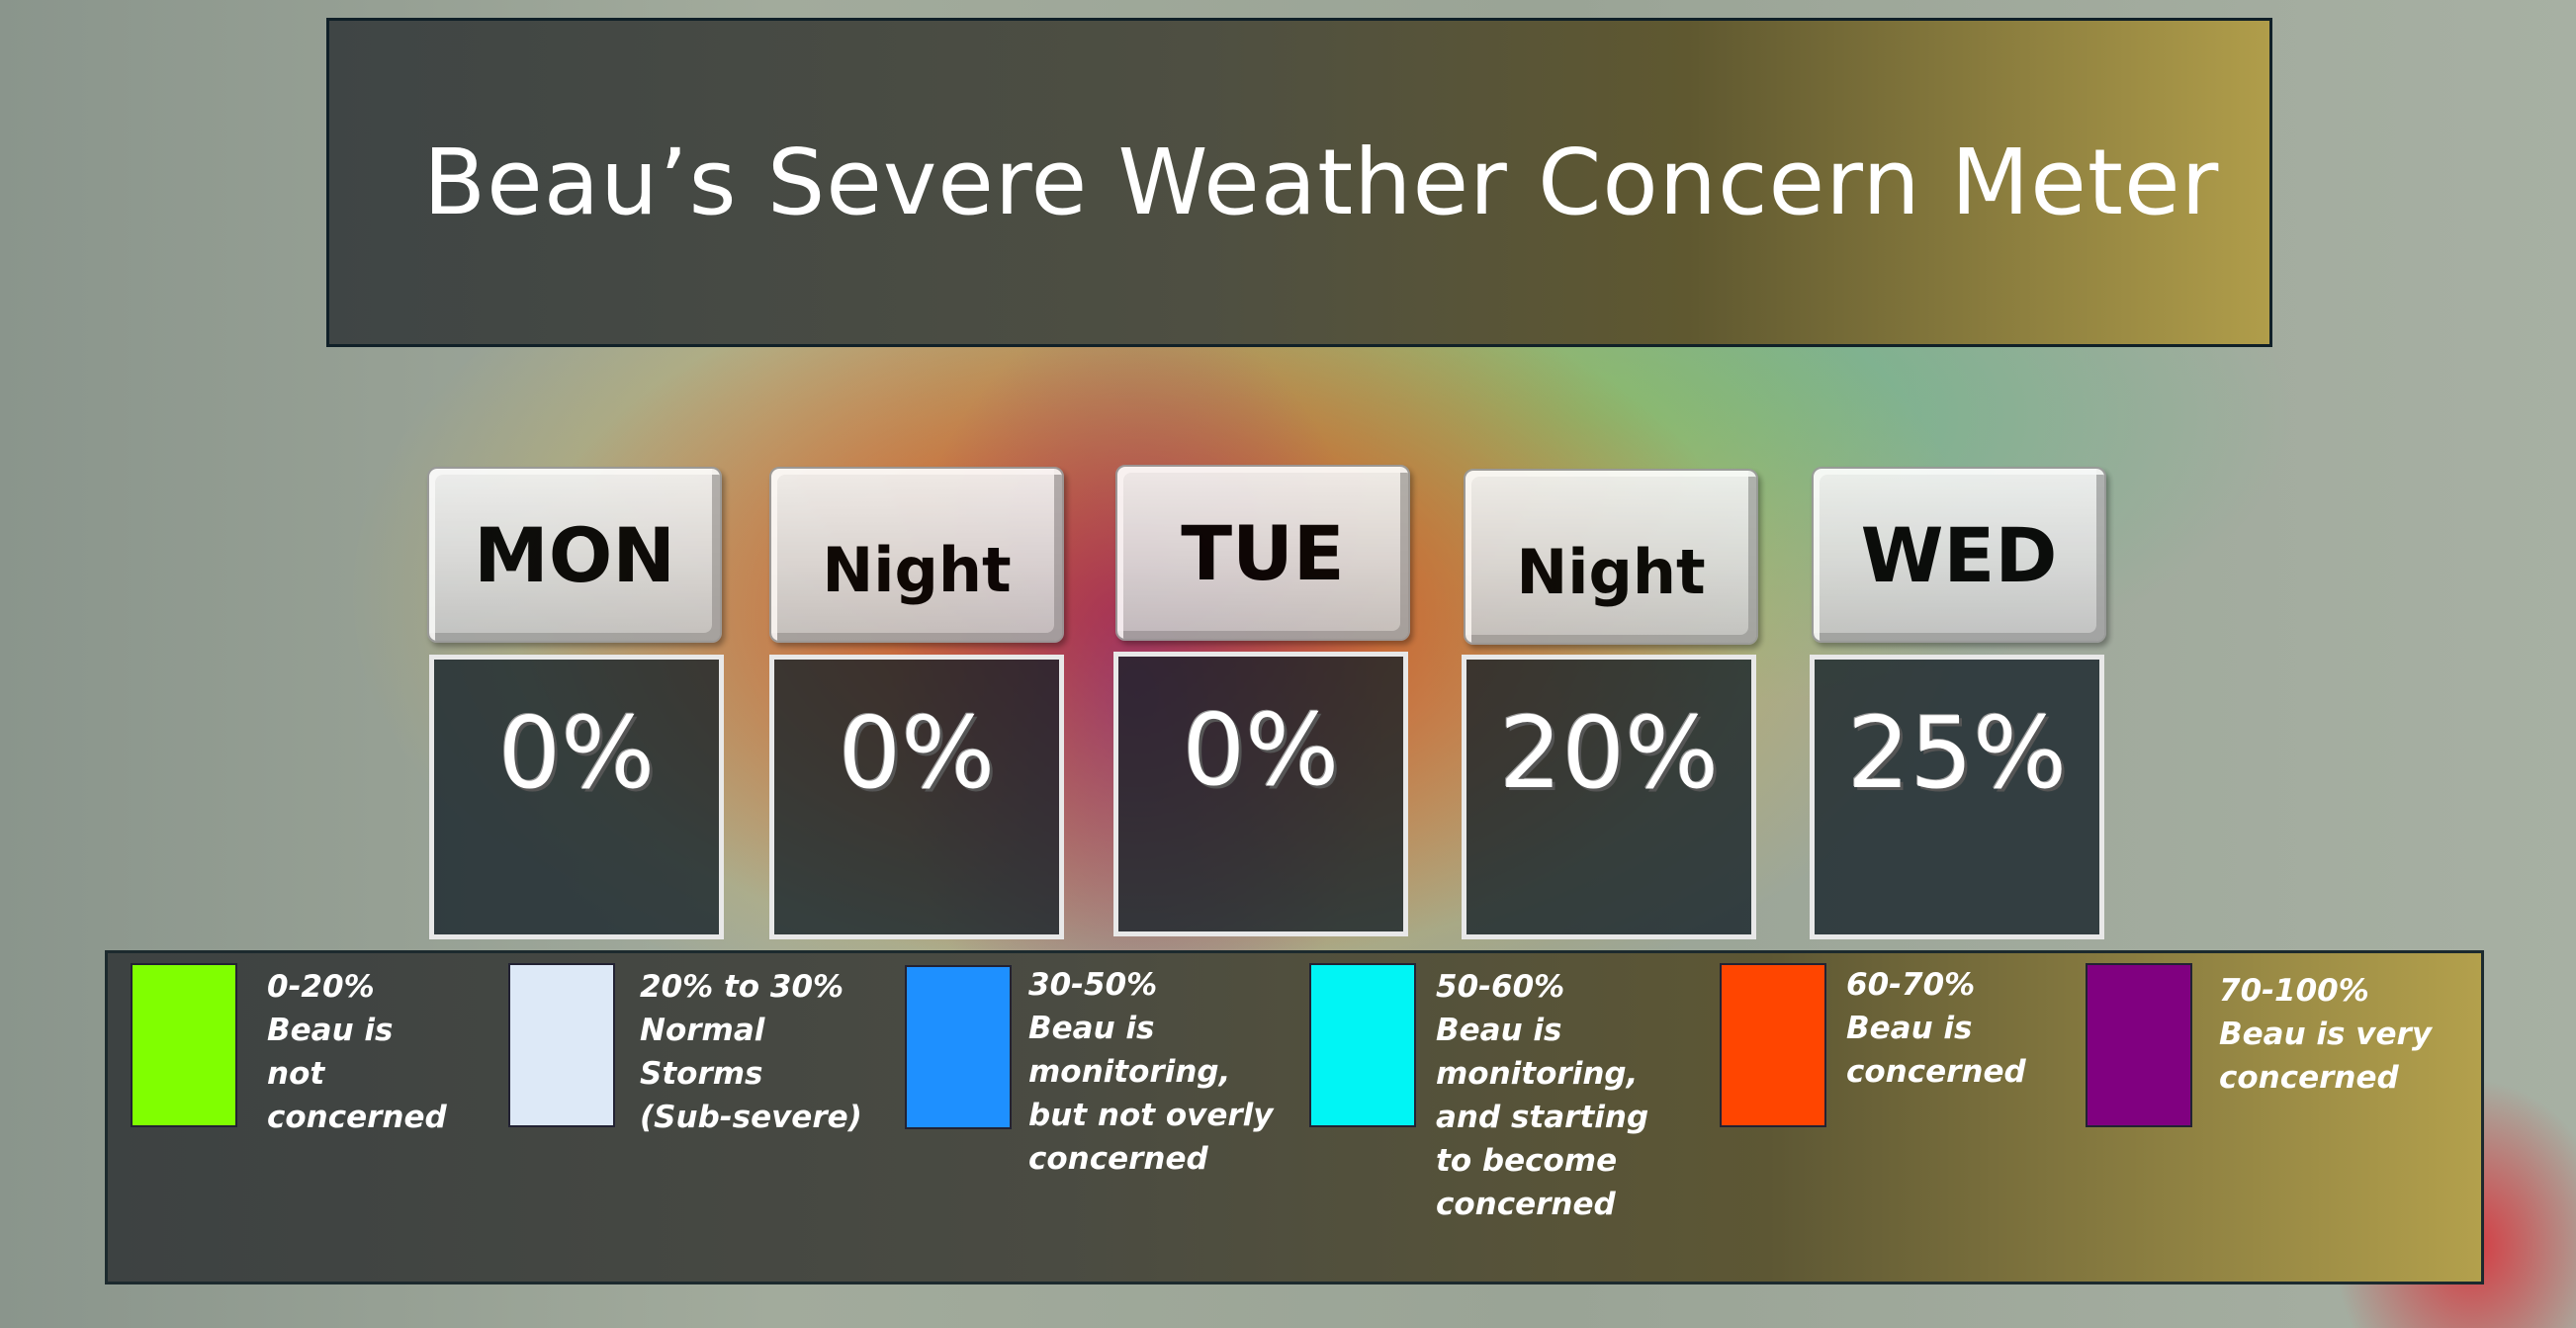 This screenshot has height=1328, width=2576. Describe the element at coordinates (751, 1074) in the screenshot. I see `legend-desc: Storms` at that location.